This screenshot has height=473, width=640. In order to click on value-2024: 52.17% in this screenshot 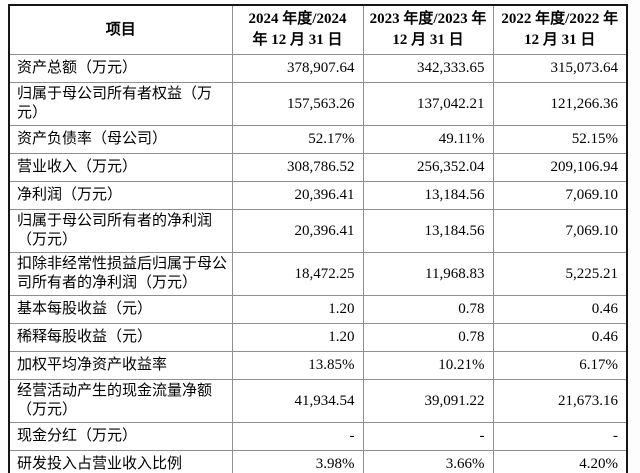, I will do `click(297, 139)`.